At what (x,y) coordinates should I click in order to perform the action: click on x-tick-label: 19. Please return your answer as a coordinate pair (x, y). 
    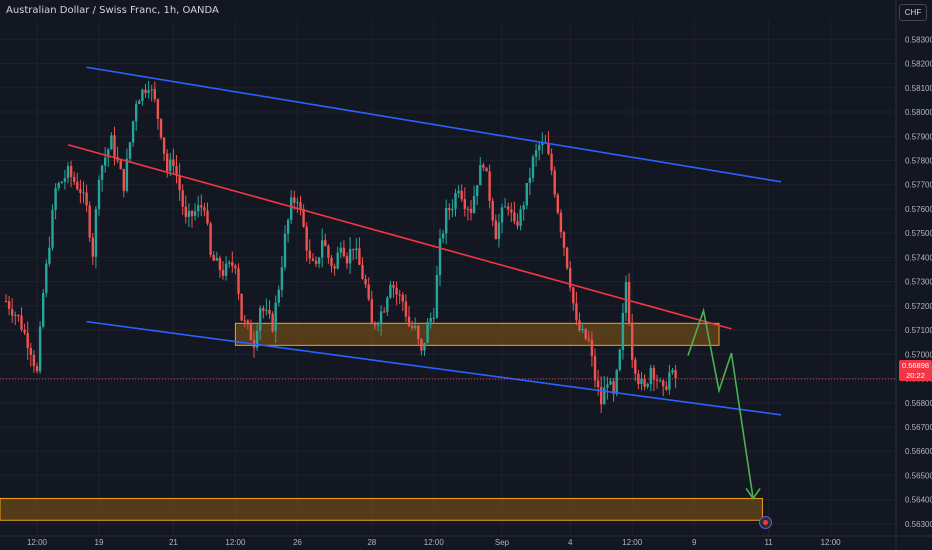
    Looking at the image, I should click on (99, 542).